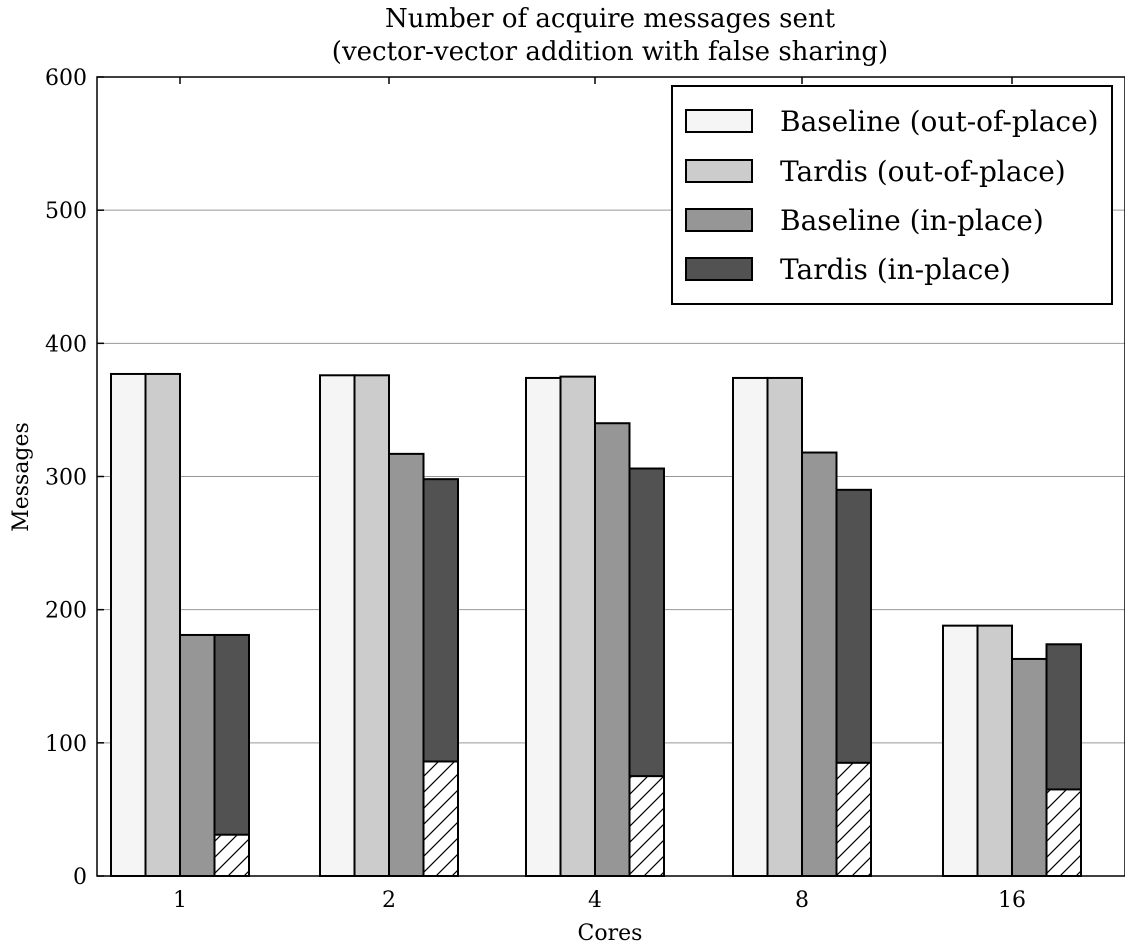  I want to click on y-tick-label: 600, so click(66, 78).